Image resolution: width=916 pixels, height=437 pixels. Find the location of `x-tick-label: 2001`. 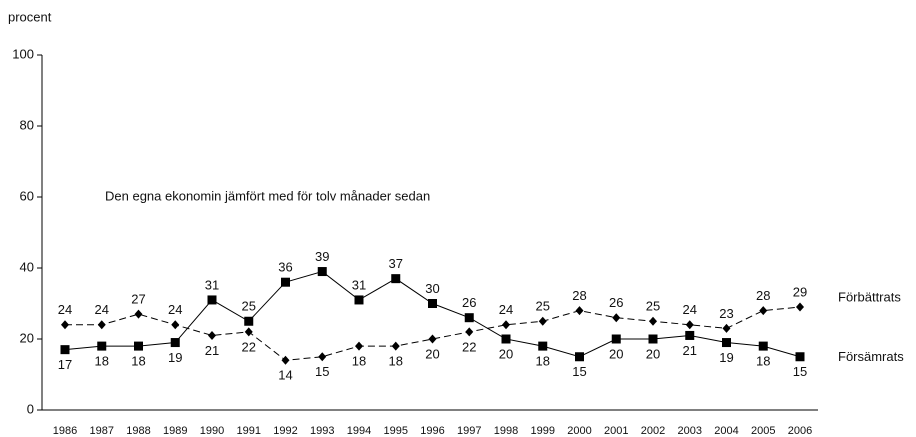

x-tick-label: 2001 is located at coordinates (616, 431).